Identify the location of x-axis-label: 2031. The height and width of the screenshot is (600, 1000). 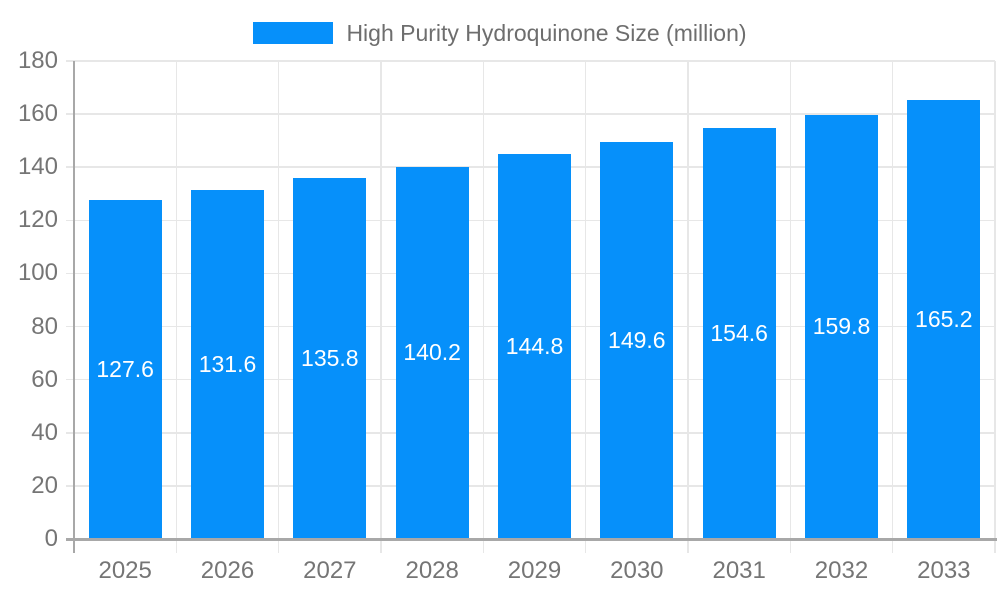
(739, 570).